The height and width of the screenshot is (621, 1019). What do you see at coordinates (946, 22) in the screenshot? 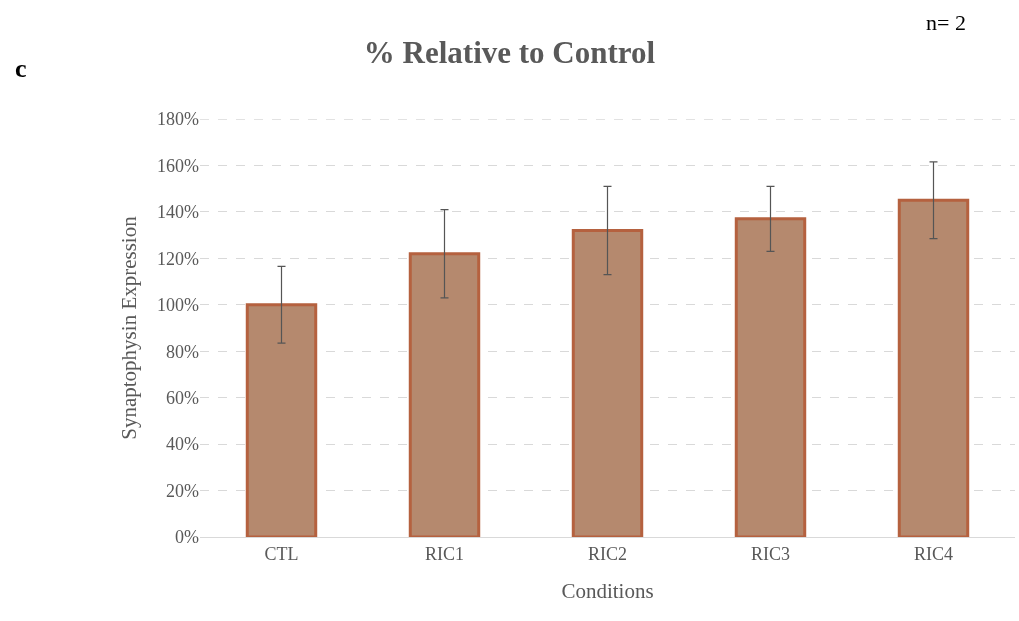
I see `text: n= 2` at bounding box center [946, 22].